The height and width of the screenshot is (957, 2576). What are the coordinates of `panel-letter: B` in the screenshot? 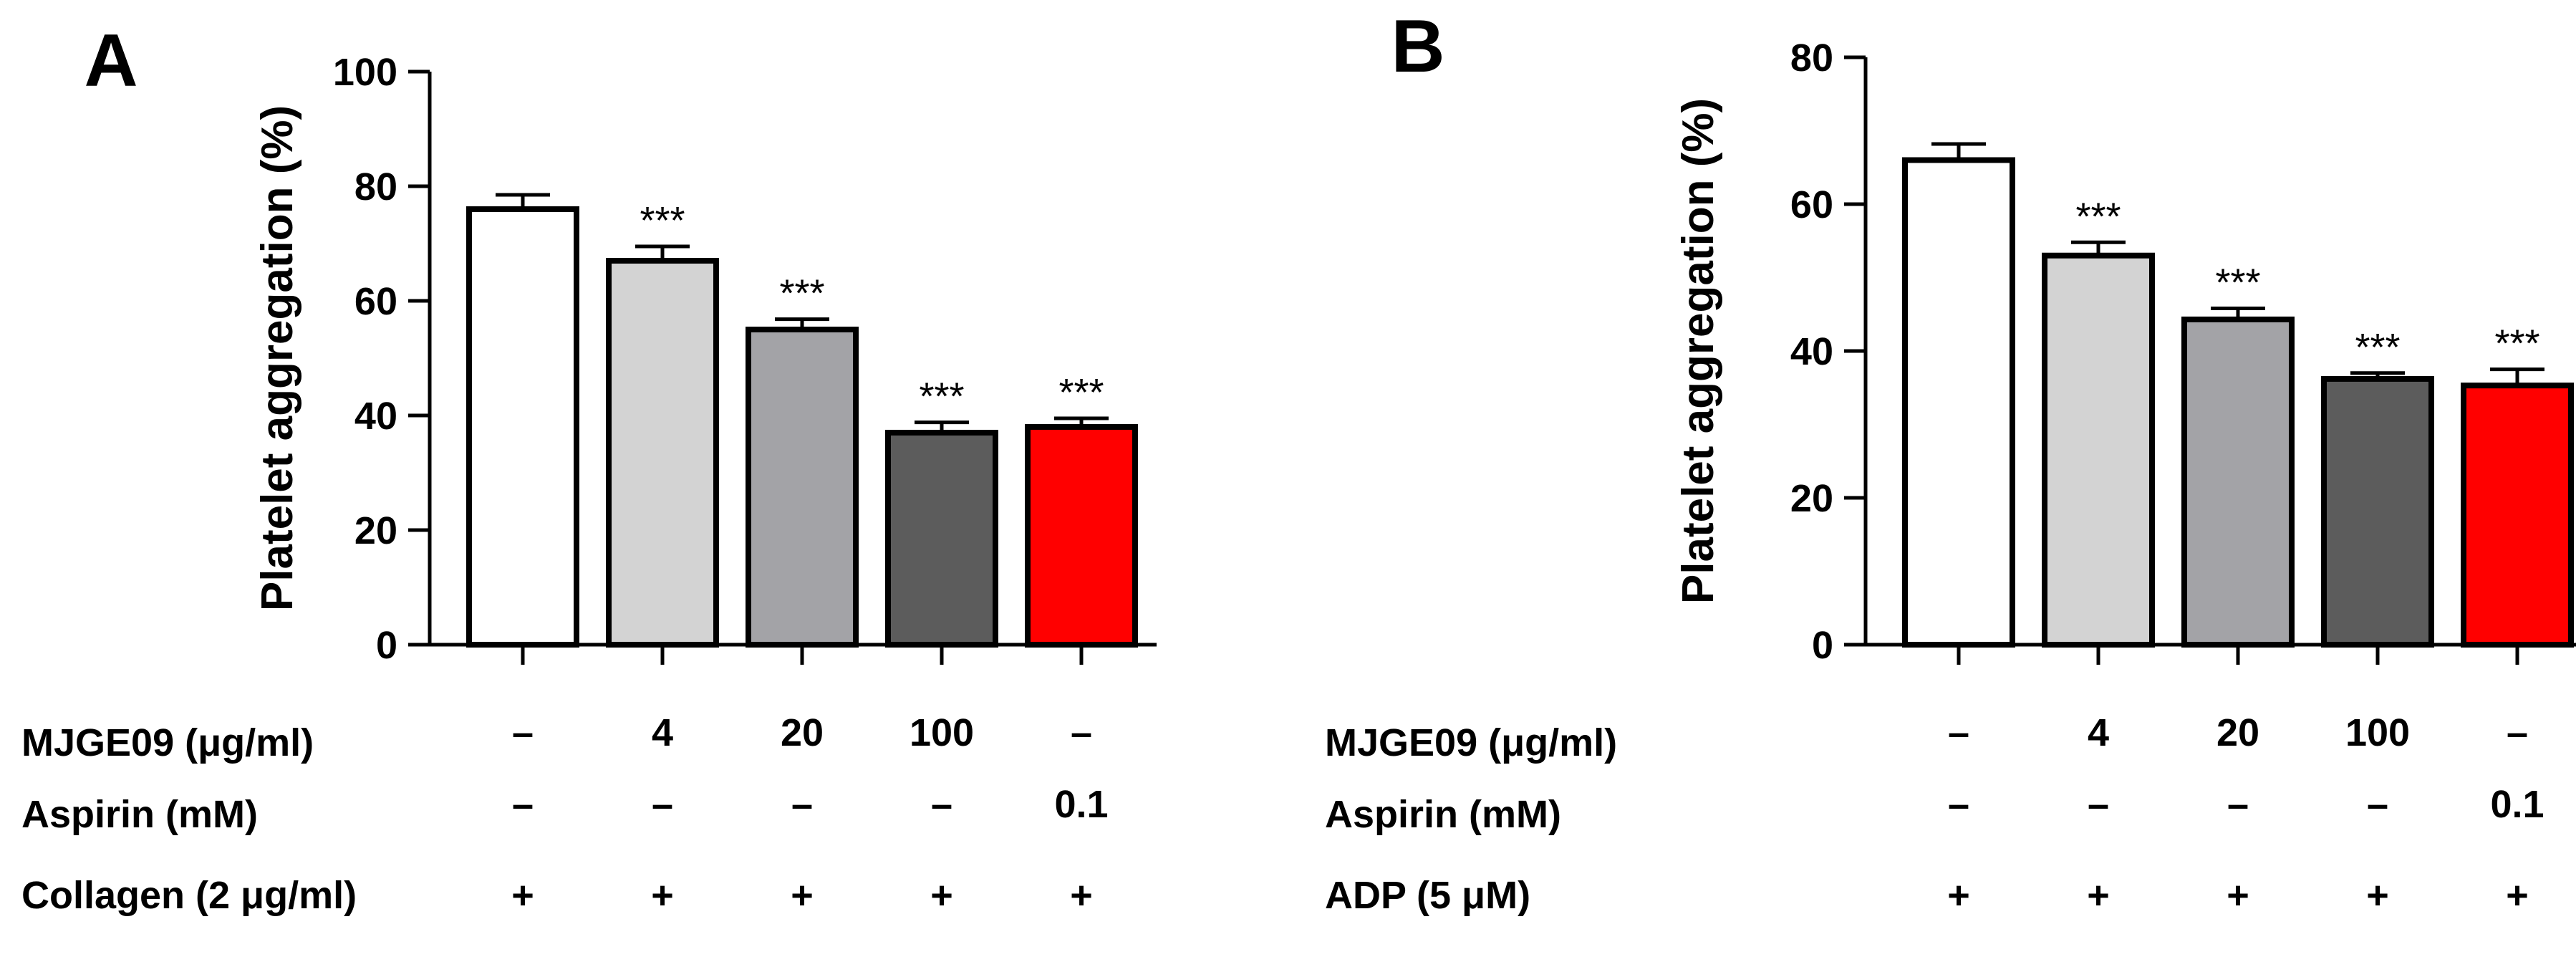 It's located at (1417, 47).